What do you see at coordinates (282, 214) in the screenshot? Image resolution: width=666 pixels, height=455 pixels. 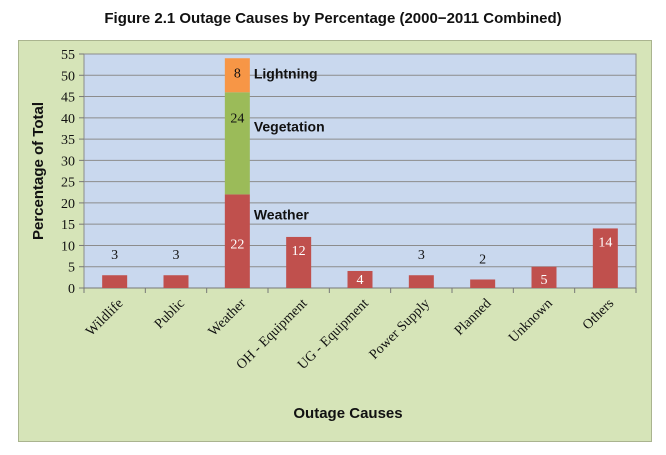 I see `stack-annotation: Weather` at bounding box center [282, 214].